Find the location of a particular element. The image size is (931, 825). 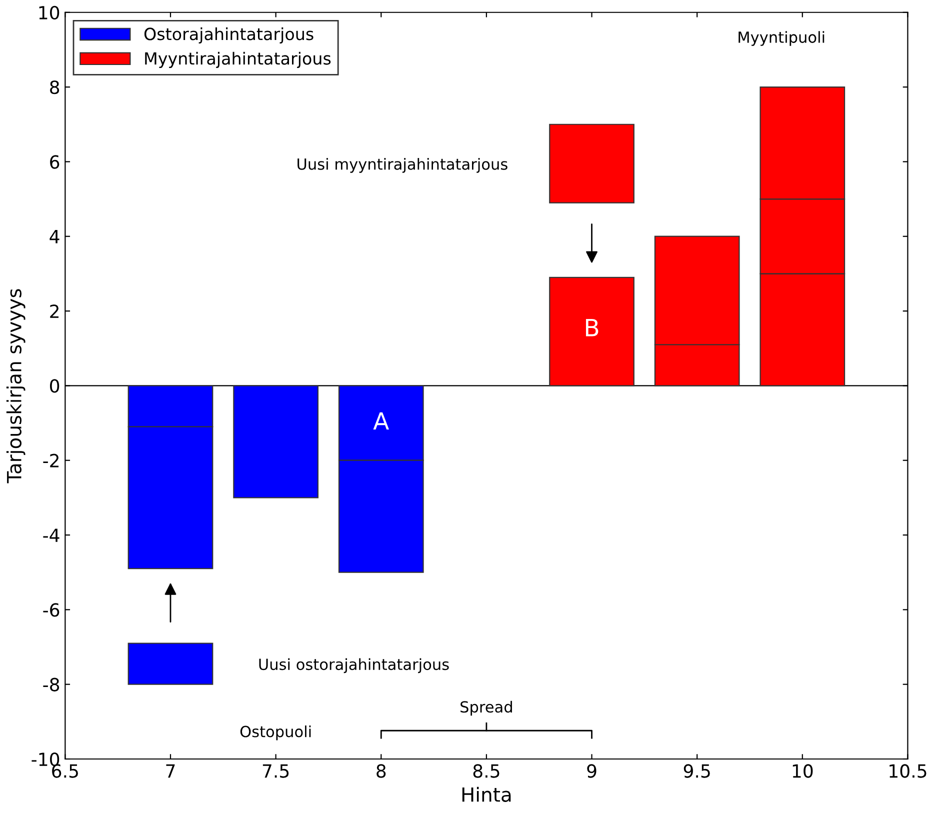

annotation: B is located at coordinates (592, 327).